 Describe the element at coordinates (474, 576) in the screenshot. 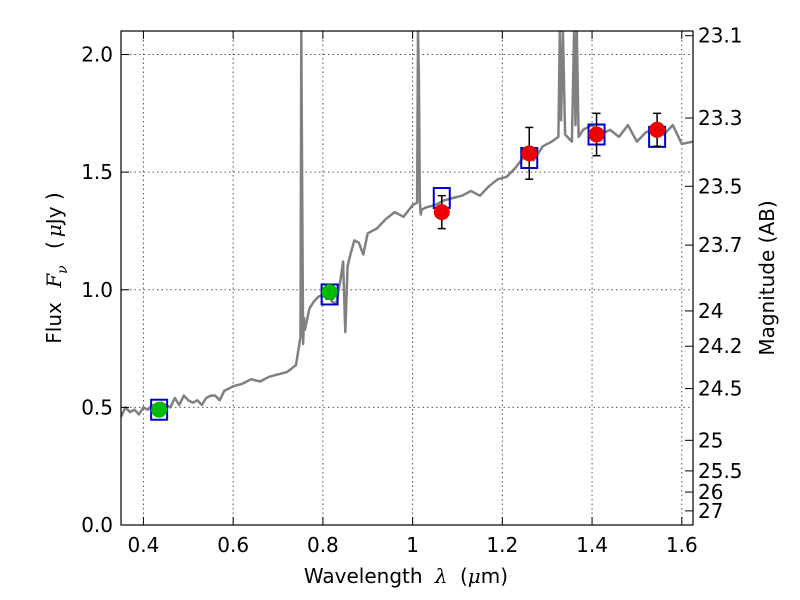

I see `x-axis-label-unit-symbol: μ` at that location.